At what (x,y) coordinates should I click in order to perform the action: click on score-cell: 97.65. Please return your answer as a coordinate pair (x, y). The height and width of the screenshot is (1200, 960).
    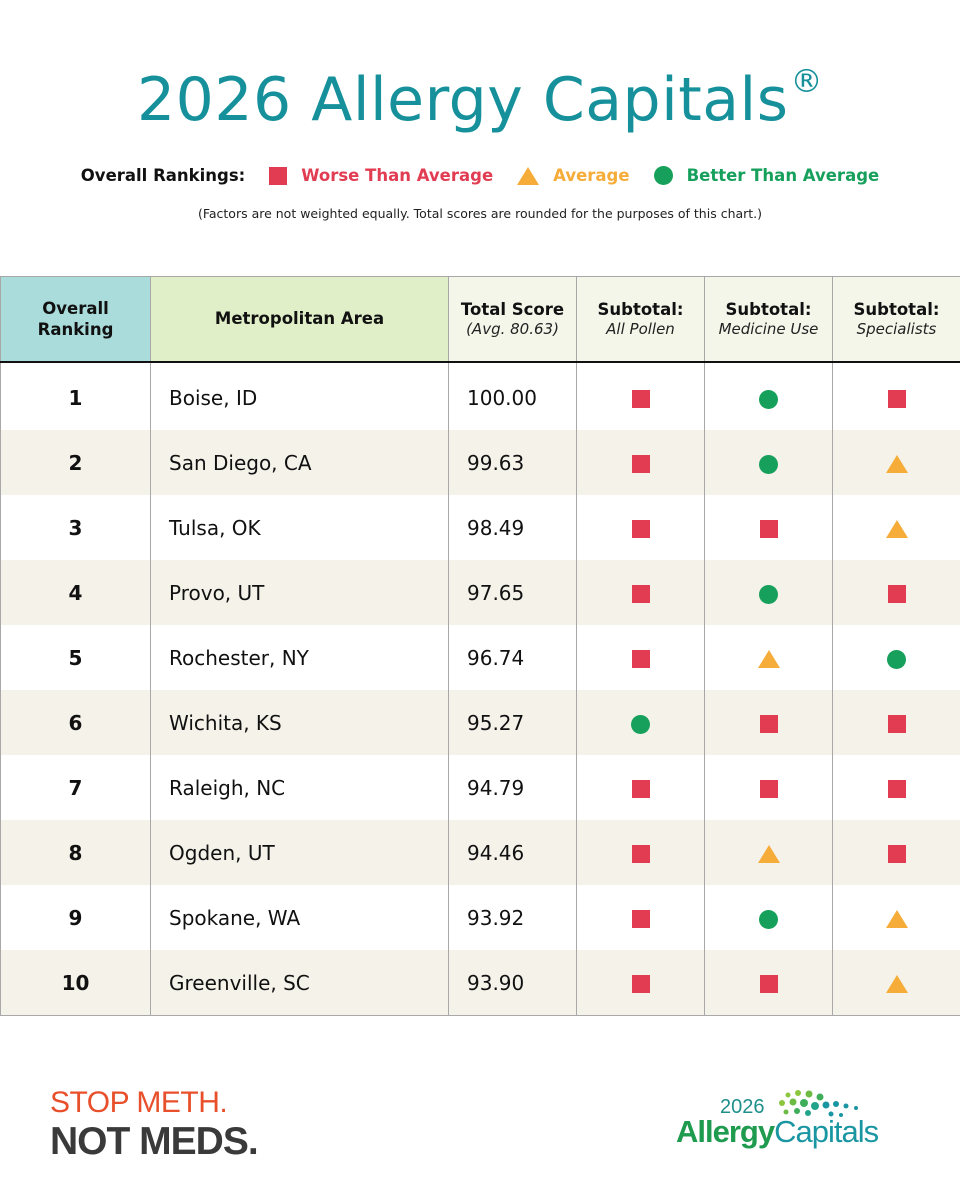
    Looking at the image, I should click on (512, 592).